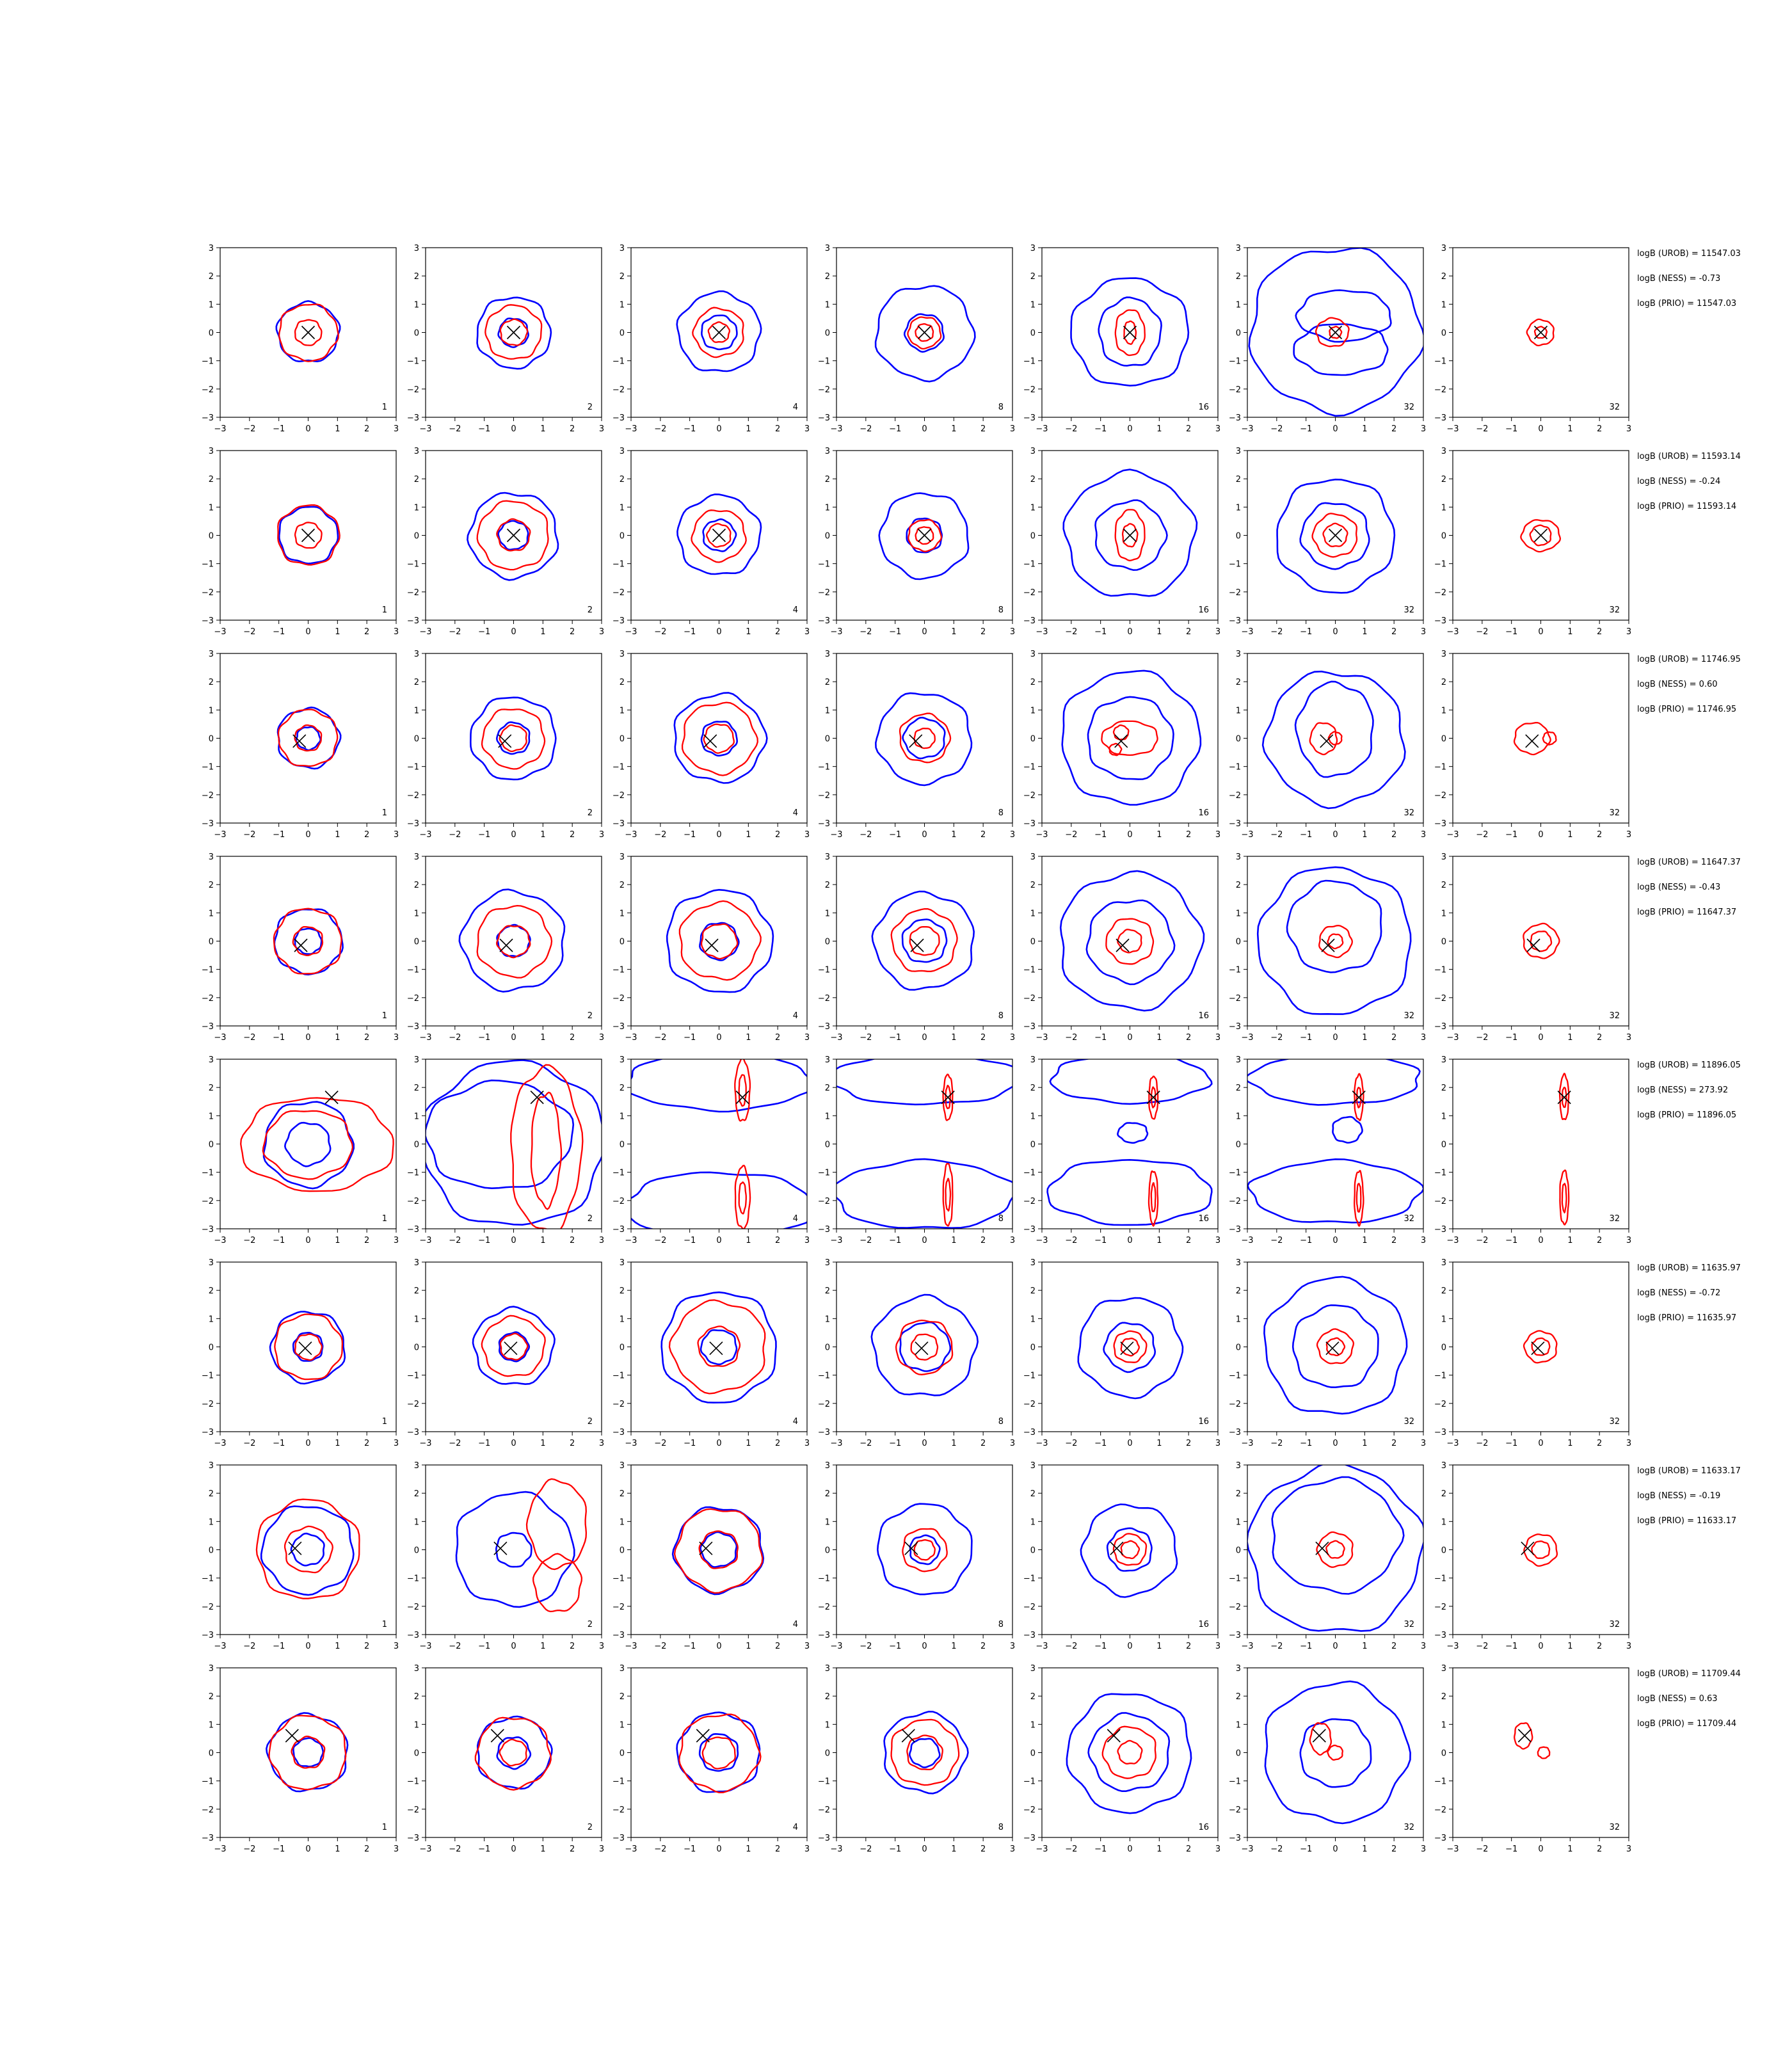 The width and height of the screenshot is (1792, 2048). I want to click on panel-label: 16, so click(1203, 1827).